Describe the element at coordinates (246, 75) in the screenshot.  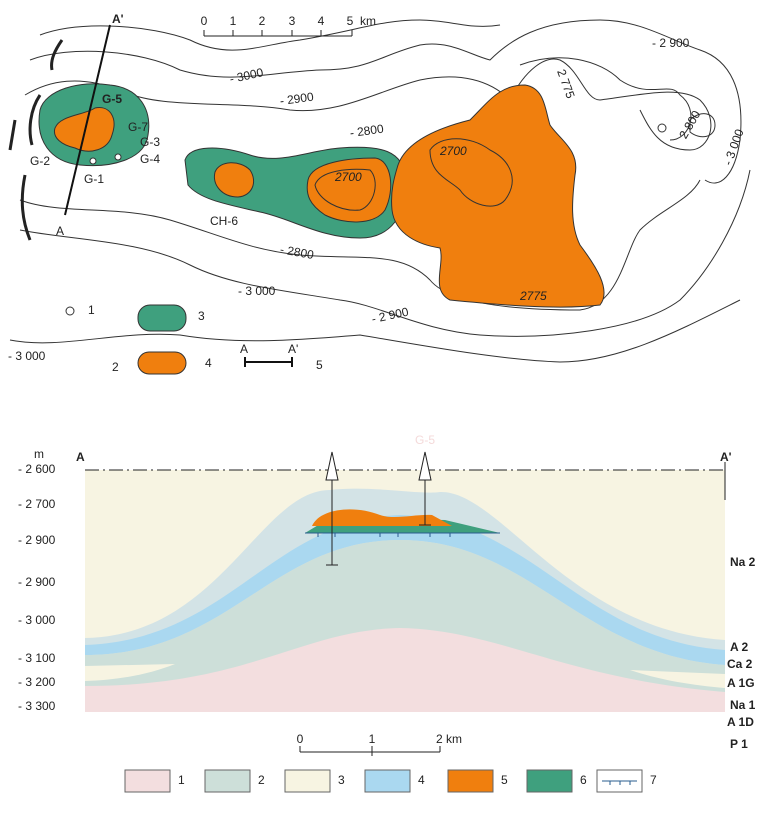
I see `contour-label: - 3000` at that location.